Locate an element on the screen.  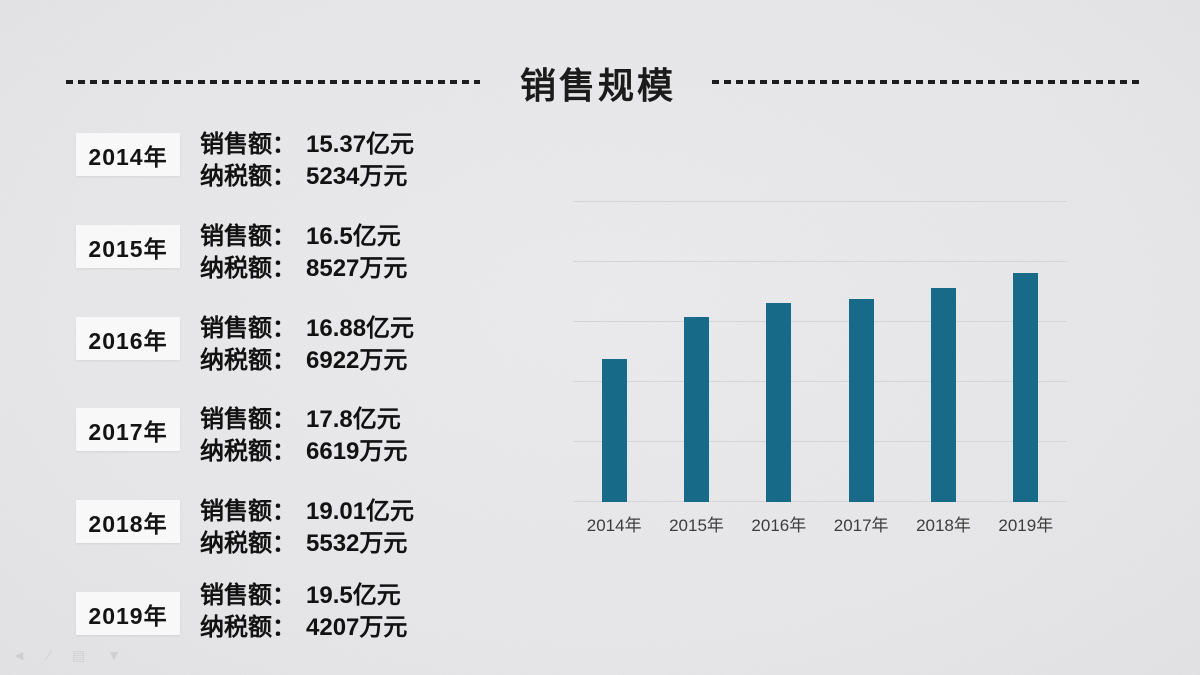
sales-value: 16.88亿元 is located at coordinates (360, 328).